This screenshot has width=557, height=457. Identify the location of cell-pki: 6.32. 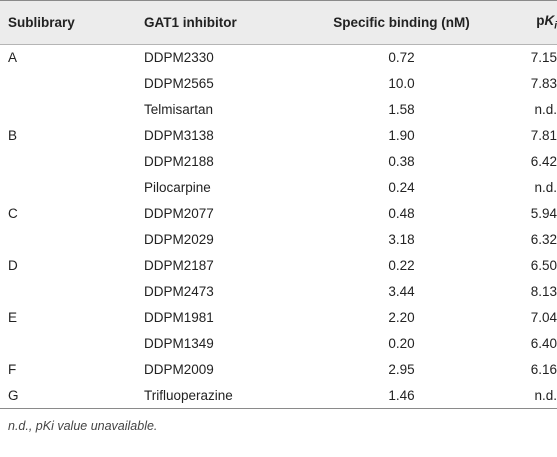
(543, 239).